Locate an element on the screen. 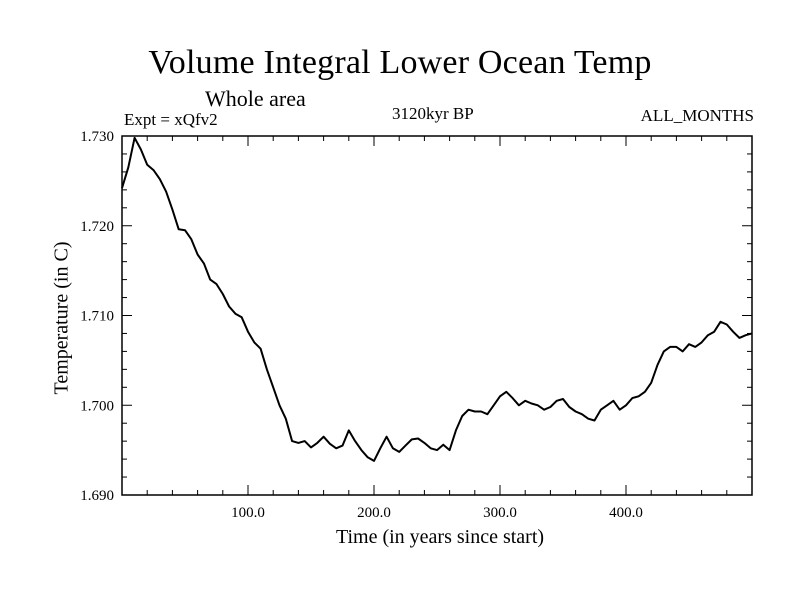  chart-title: Volume Integral Lower Ocean Temp is located at coordinates (400, 62).